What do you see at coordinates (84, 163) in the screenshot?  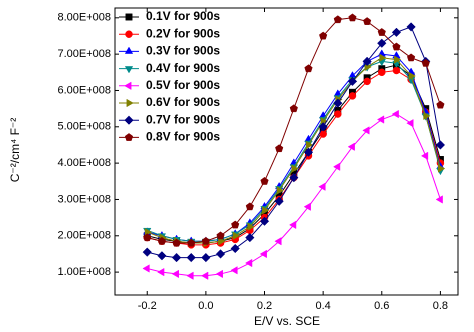 I see `y-tick-label: 4.00E+008` at bounding box center [84, 163].